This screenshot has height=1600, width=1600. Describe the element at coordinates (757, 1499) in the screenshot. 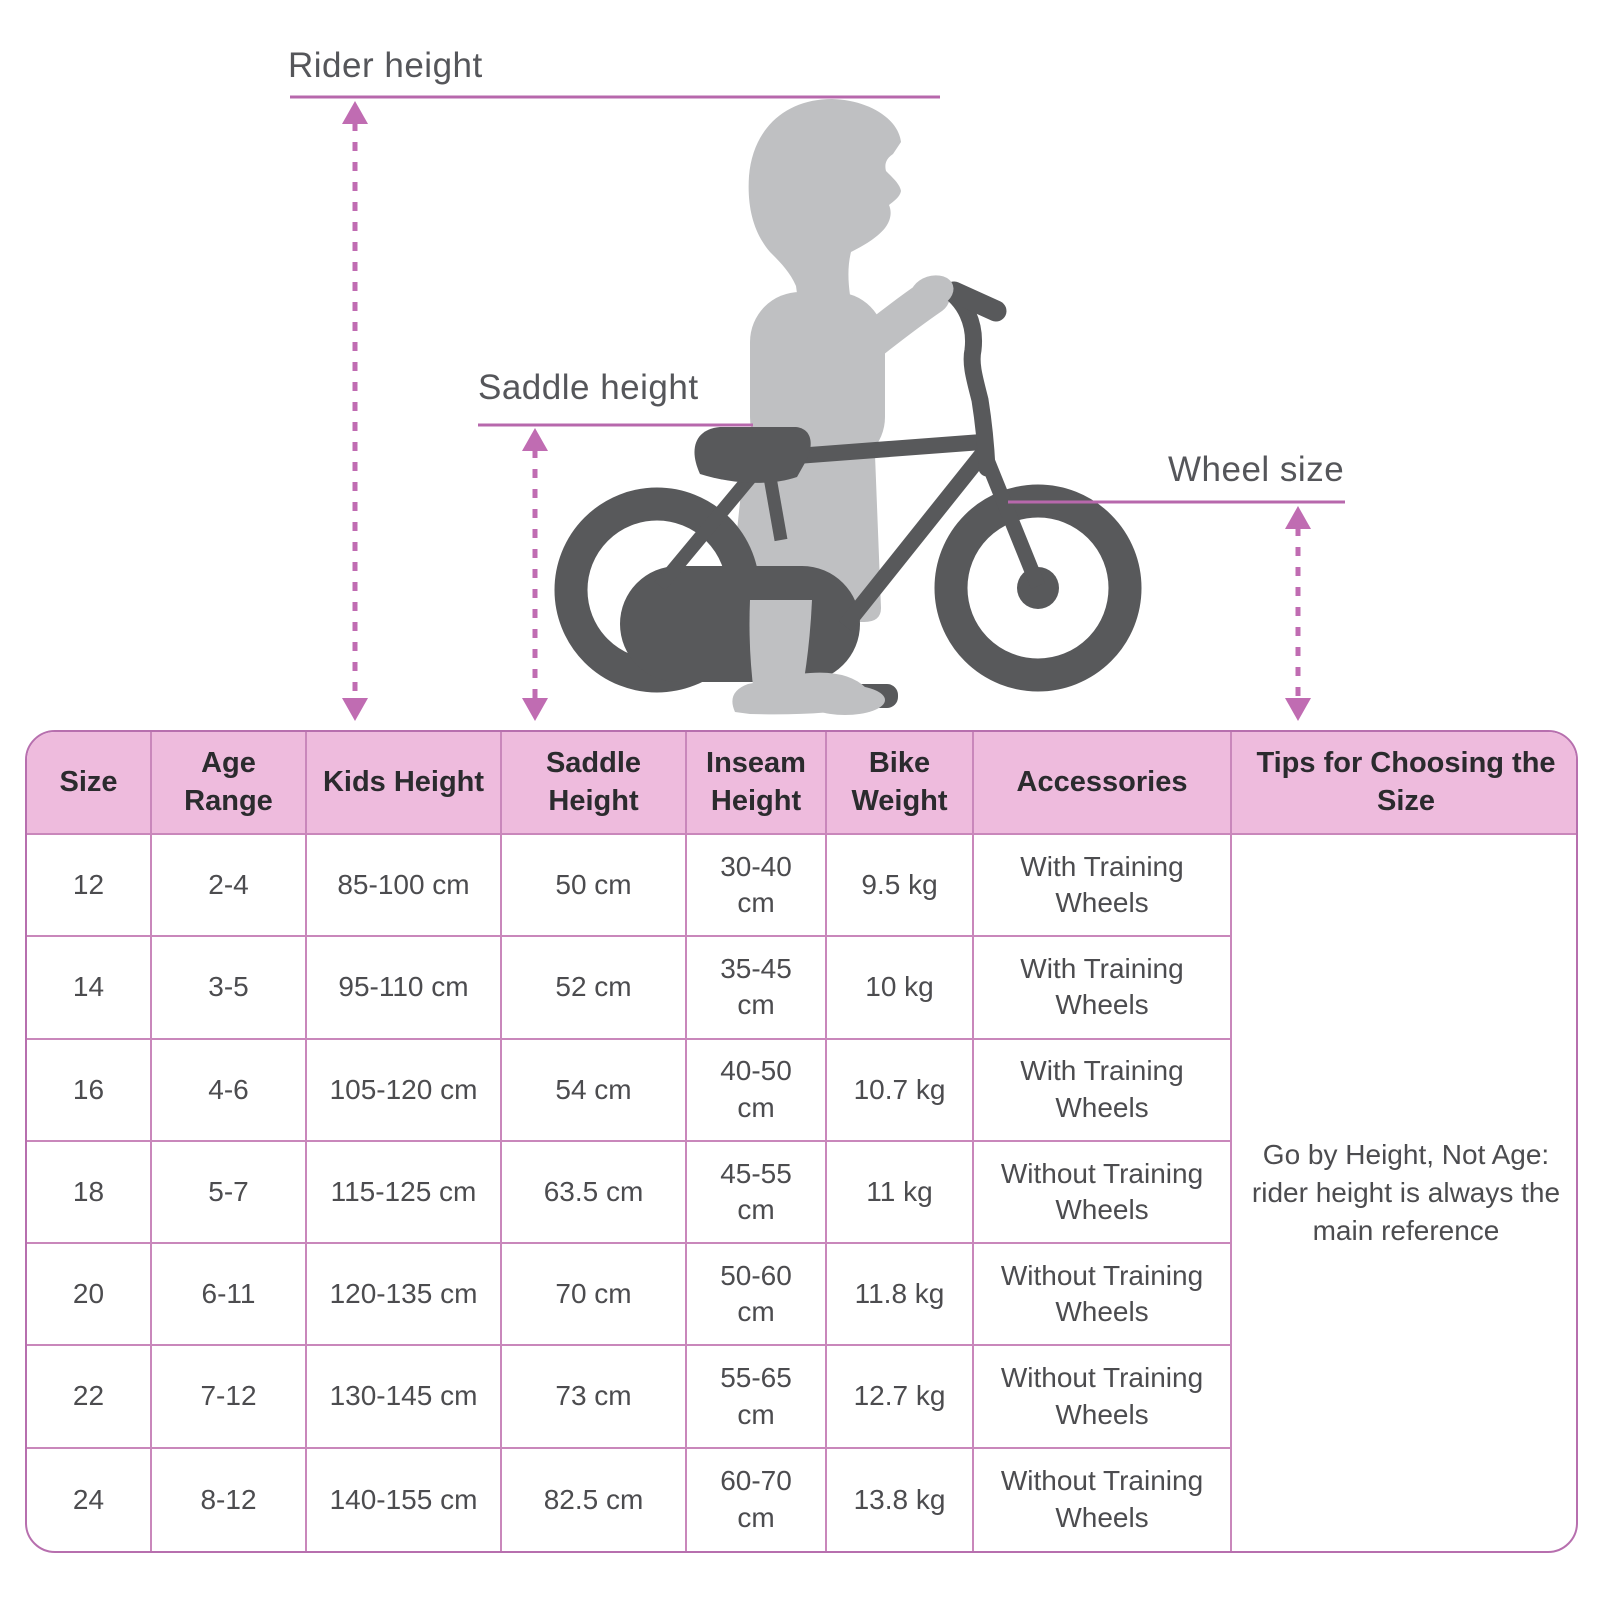

I see `cell-inseam-height: 60-70 cm` at that location.